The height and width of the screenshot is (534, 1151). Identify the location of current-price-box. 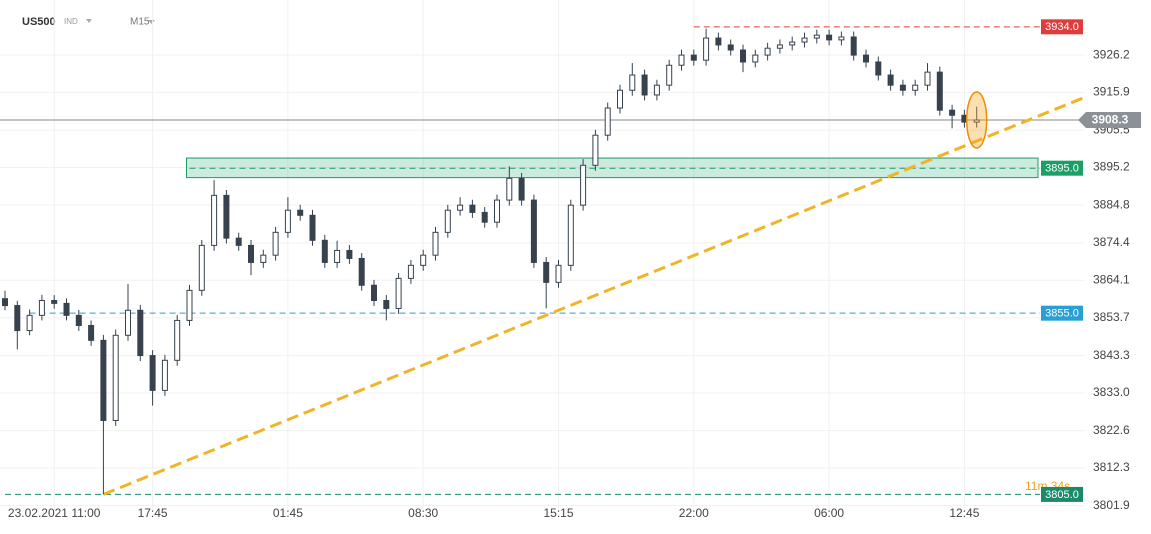
(1109, 119).